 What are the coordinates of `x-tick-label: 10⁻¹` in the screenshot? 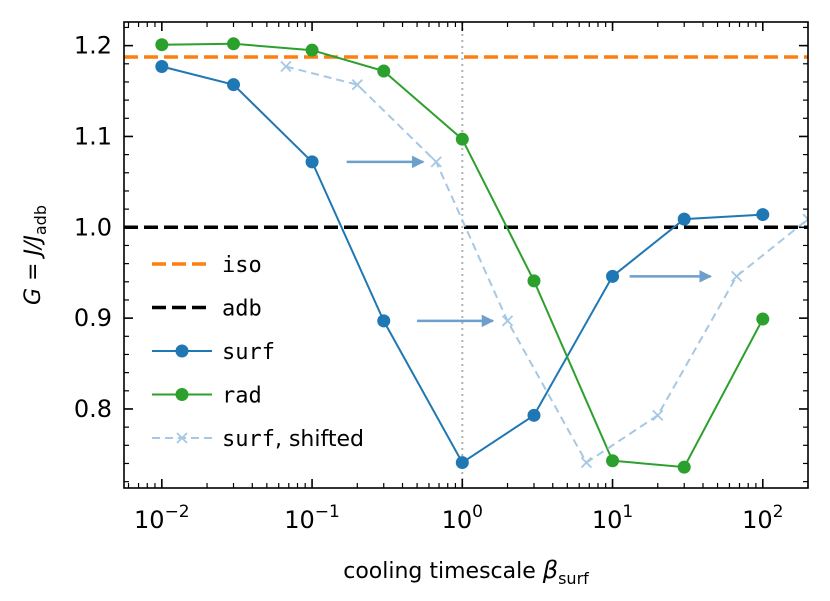 It's located at (312, 518).